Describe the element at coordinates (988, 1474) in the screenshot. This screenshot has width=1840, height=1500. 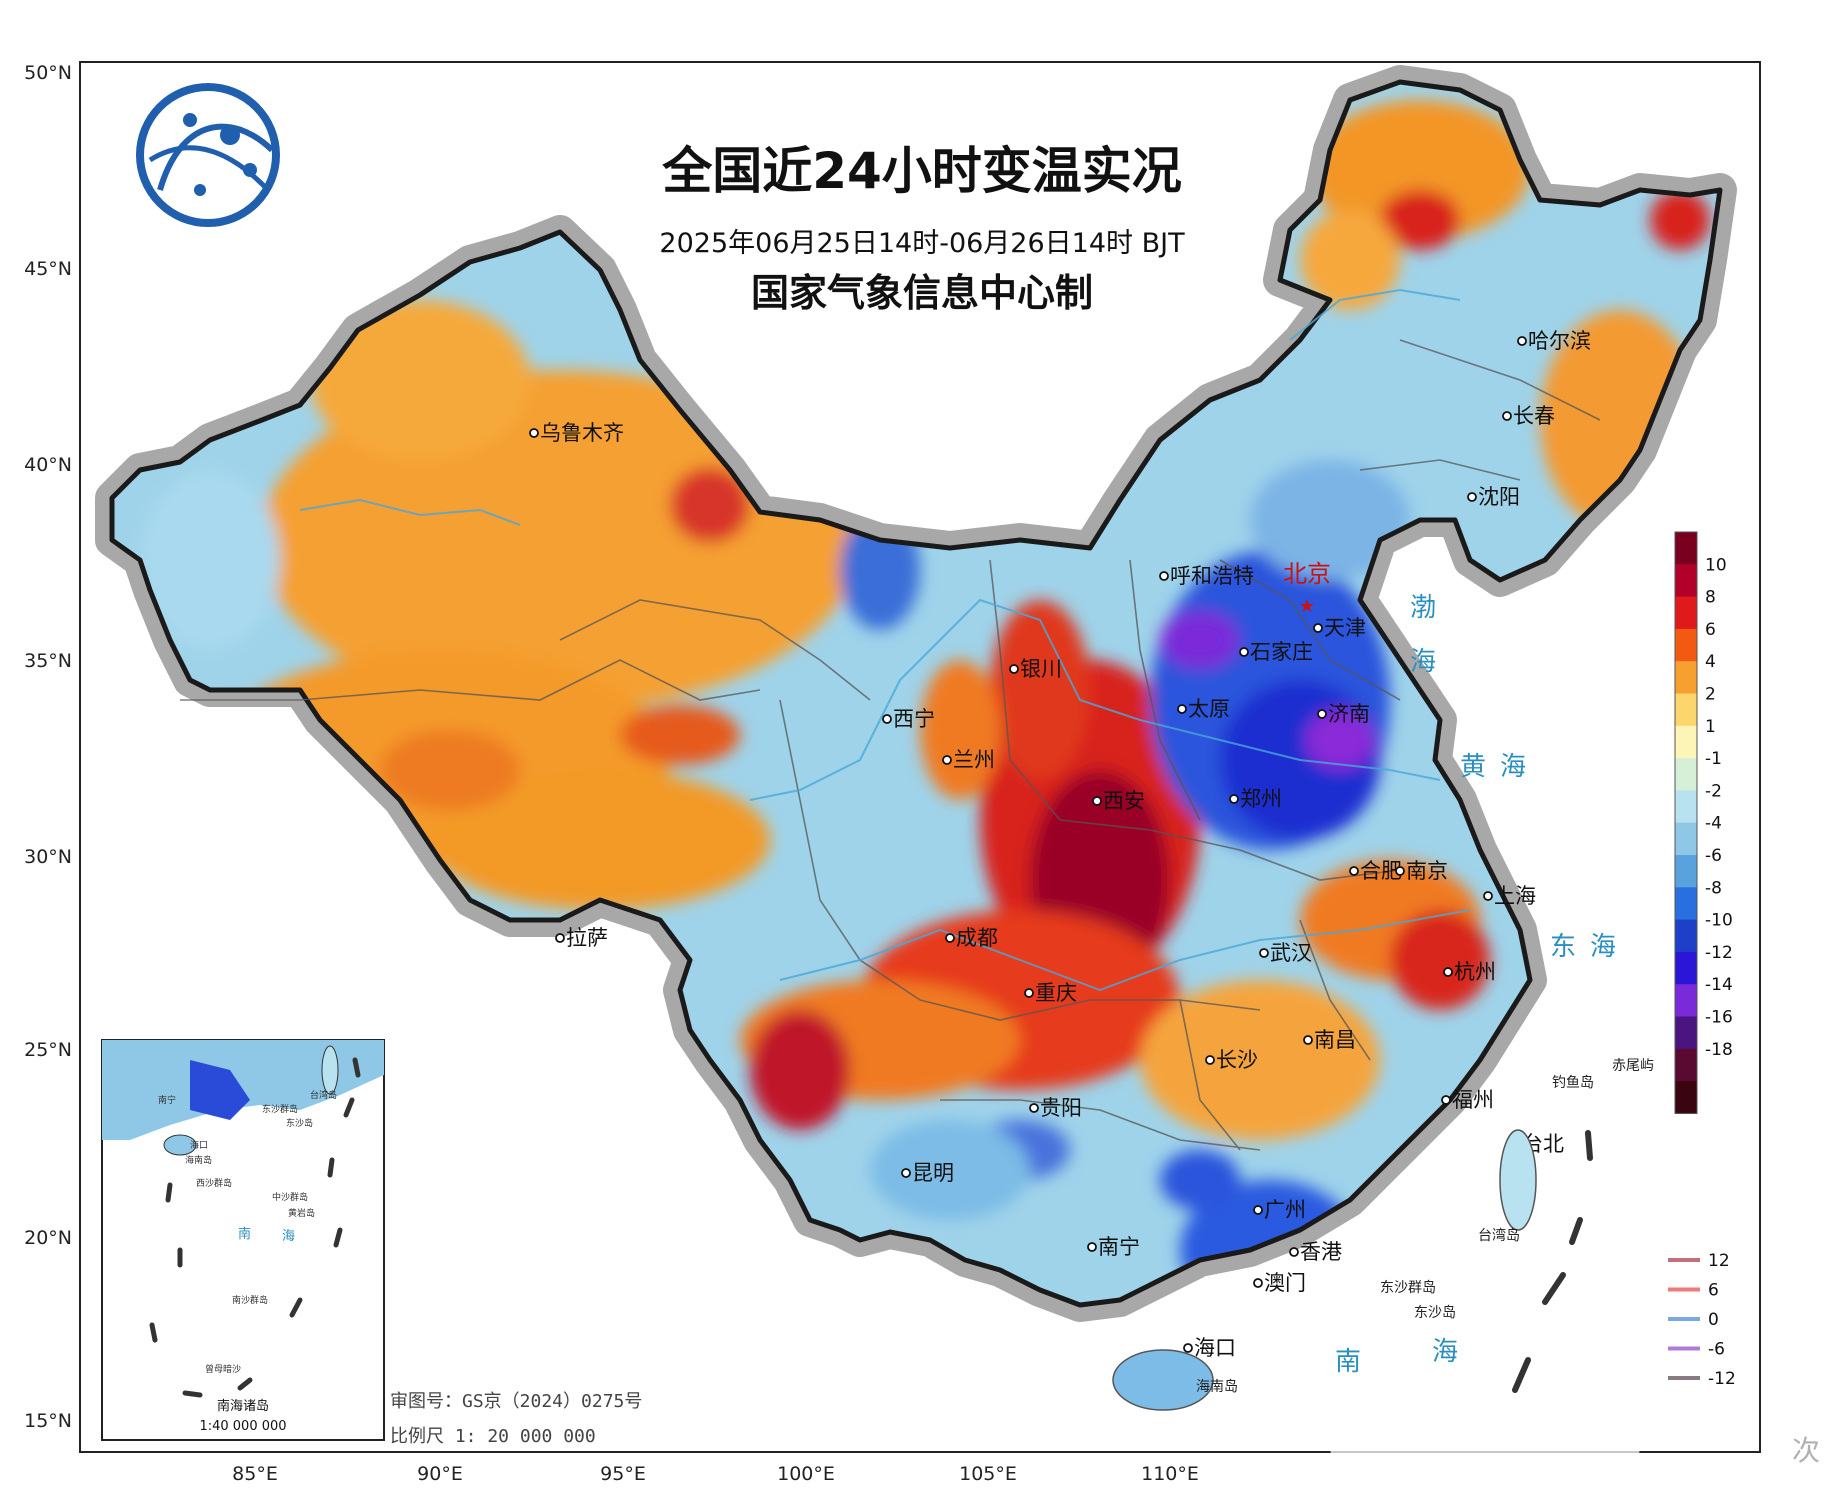
I see `lon-label: 105°E` at that location.